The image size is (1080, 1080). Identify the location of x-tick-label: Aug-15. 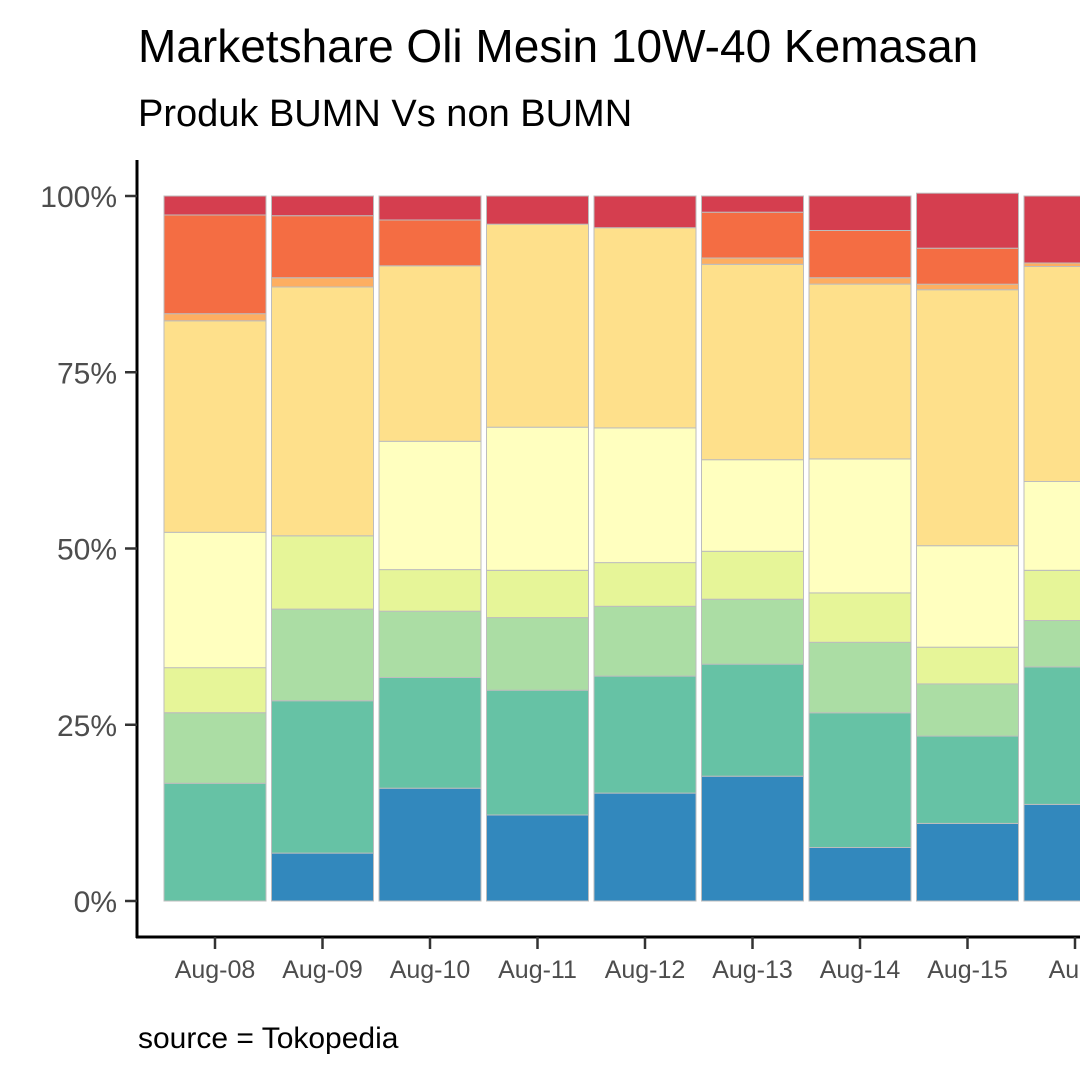
(967, 970).